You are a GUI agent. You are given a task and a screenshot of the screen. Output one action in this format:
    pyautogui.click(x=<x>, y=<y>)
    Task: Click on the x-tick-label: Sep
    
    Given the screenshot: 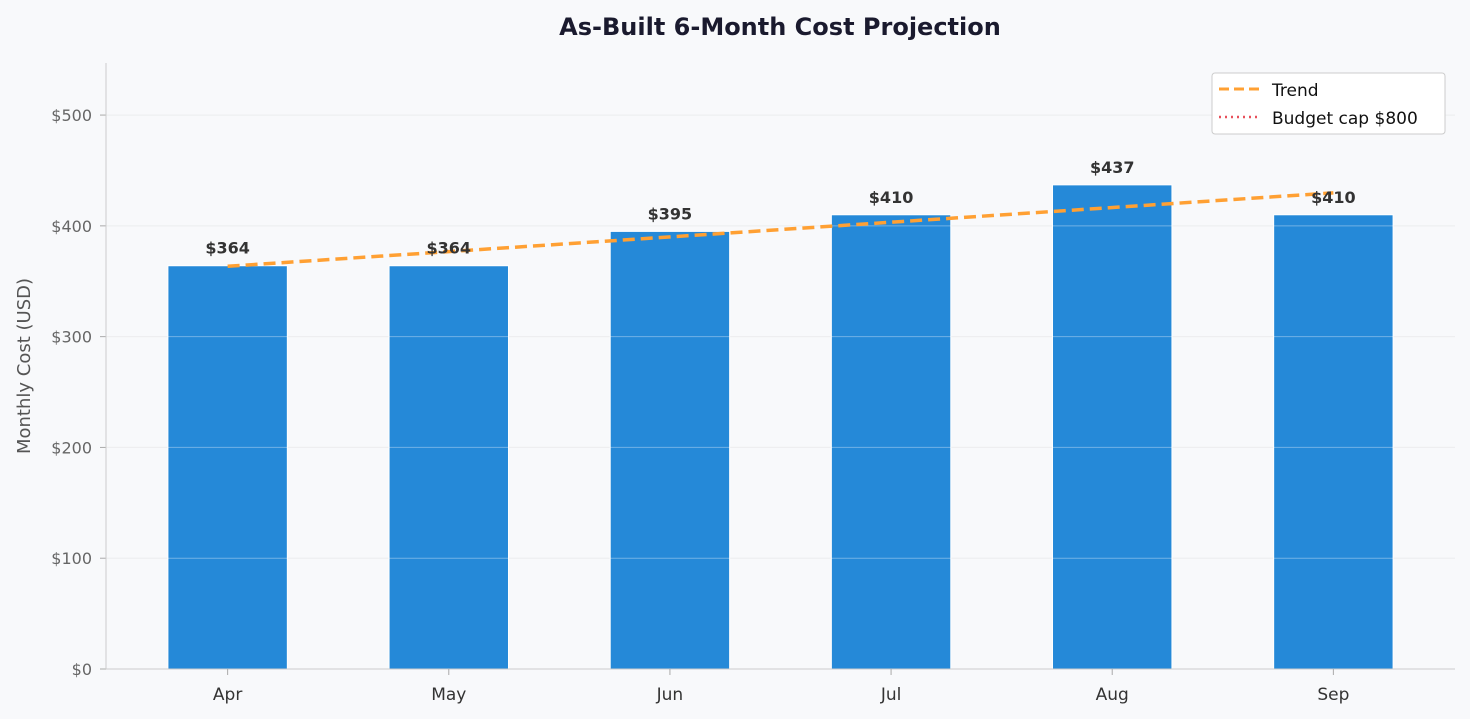 What is the action you would take?
    pyautogui.click(x=1333, y=695)
    